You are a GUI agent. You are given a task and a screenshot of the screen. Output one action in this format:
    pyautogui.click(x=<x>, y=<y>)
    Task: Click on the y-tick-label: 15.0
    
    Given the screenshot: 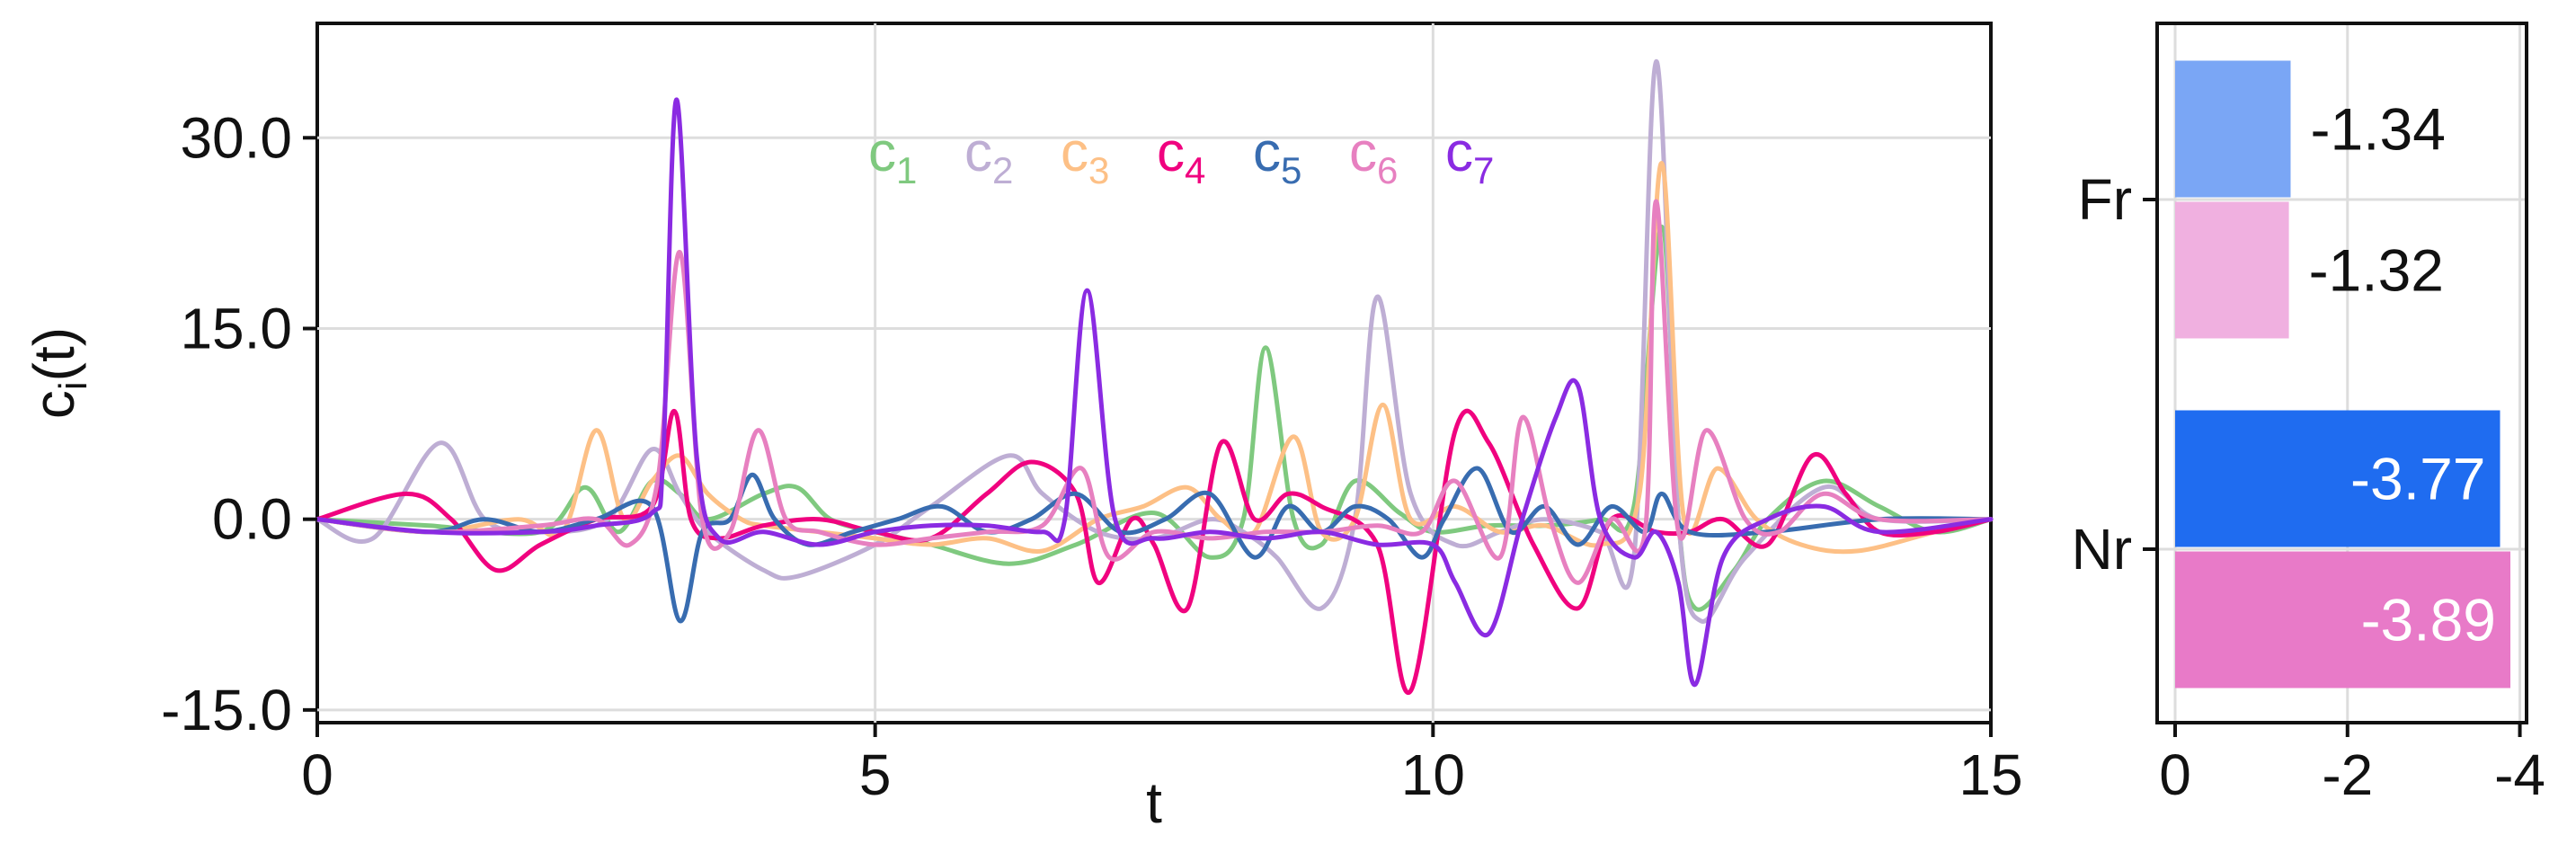 What is the action you would take?
    pyautogui.click(x=236, y=328)
    